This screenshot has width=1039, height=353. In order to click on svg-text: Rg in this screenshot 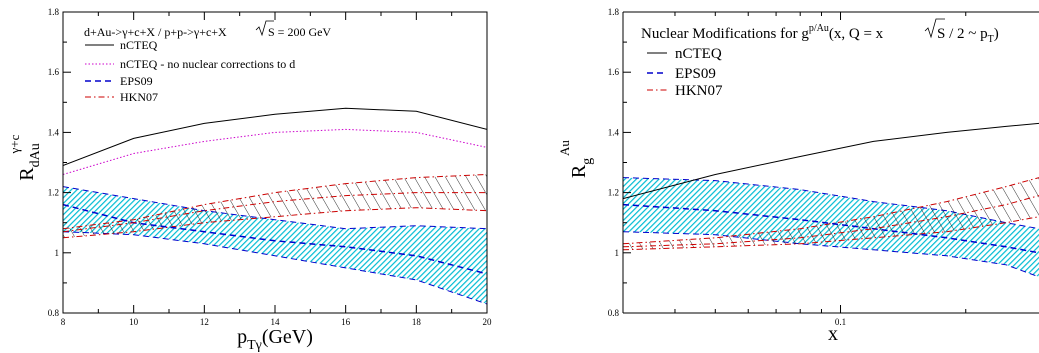, I will do `click(581, 168)`.